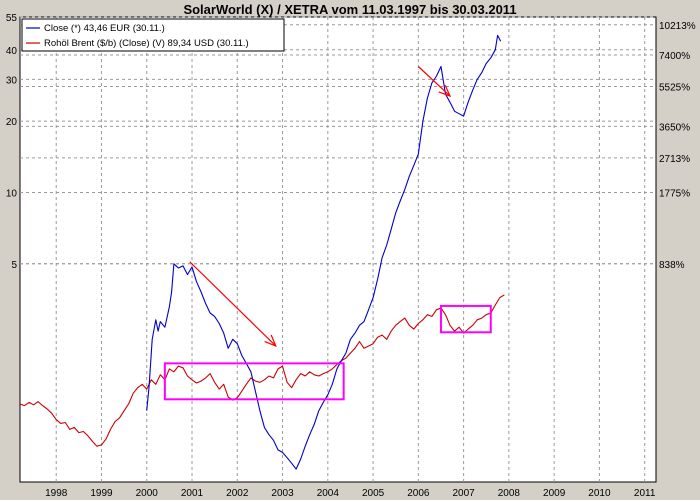 Image resolution: width=700 pixels, height=500 pixels. Describe the element at coordinates (14, 265) in the screenshot. I see `y-tick-label-left: 5` at that location.